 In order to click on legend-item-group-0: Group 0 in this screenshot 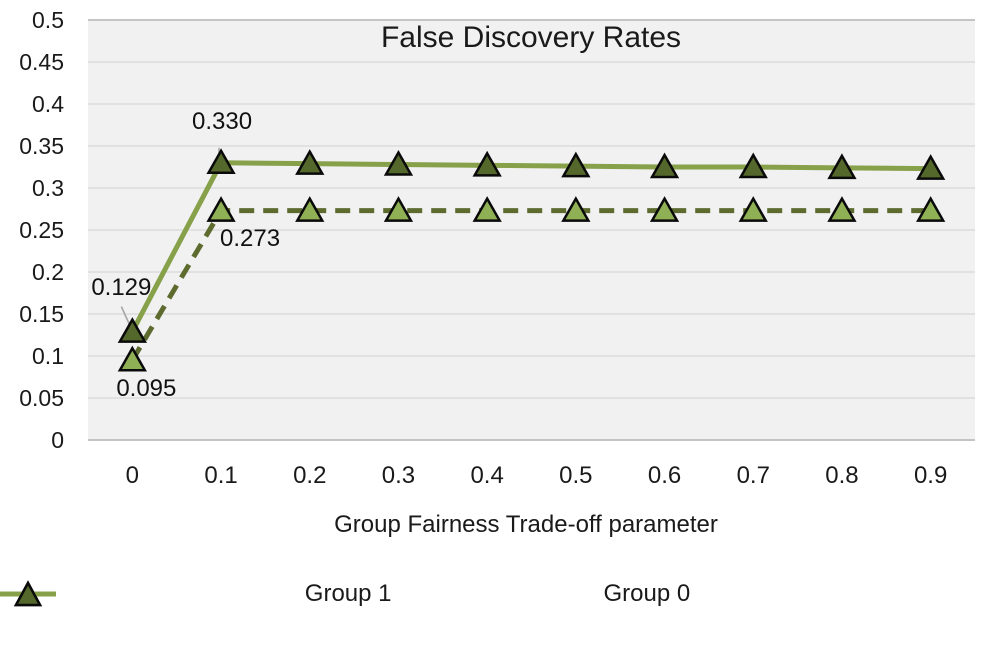, I will do `click(345, 594)`.